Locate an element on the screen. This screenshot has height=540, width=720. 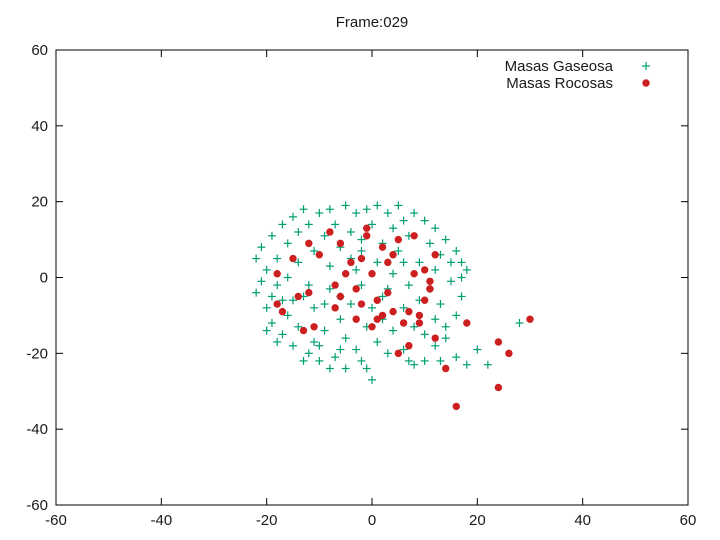
x-tick-label: 0 is located at coordinates (372, 520).